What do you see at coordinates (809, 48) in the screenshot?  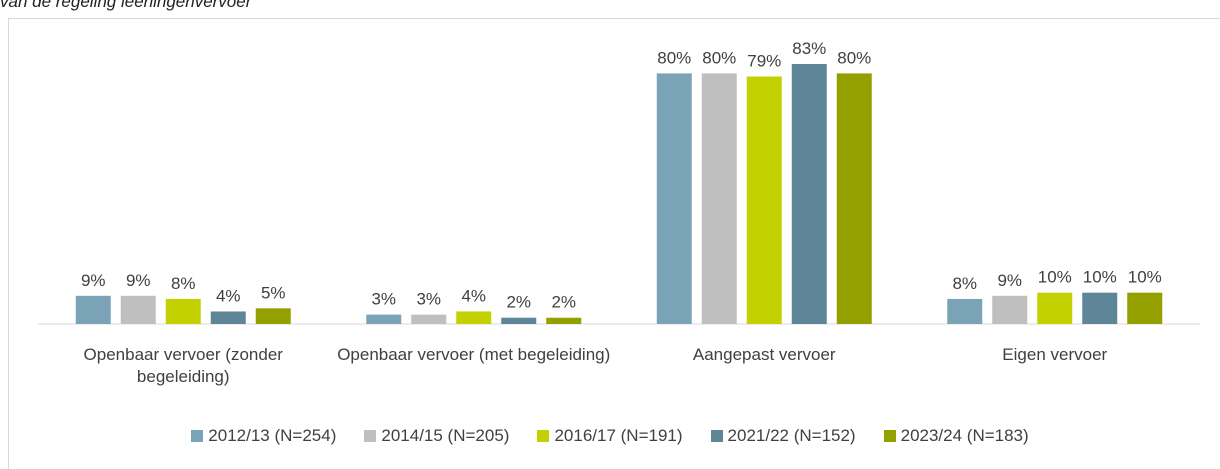 I see `data-label: 83%` at bounding box center [809, 48].